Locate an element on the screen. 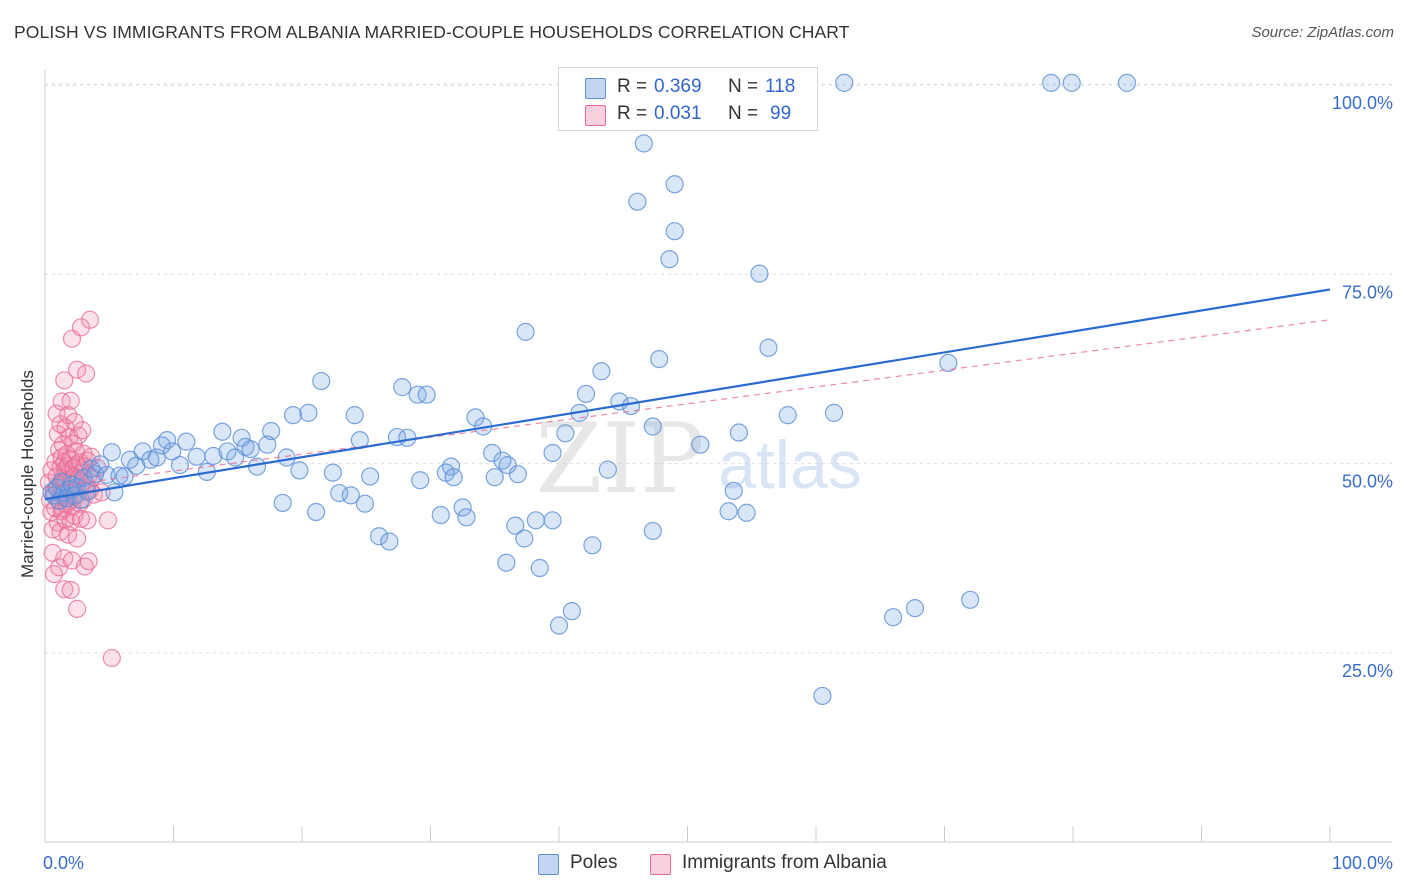 The image size is (1406, 892). y-axis-title: Married-couple Households is located at coordinates (27, 474).